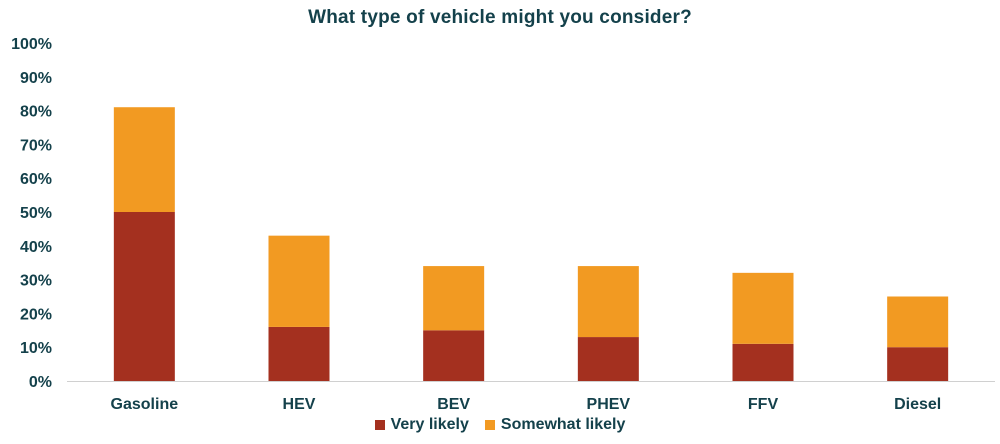  What do you see at coordinates (299, 404) in the screenshot?
I see `x-tick-label: HEV` at bounding box center [299, 404].